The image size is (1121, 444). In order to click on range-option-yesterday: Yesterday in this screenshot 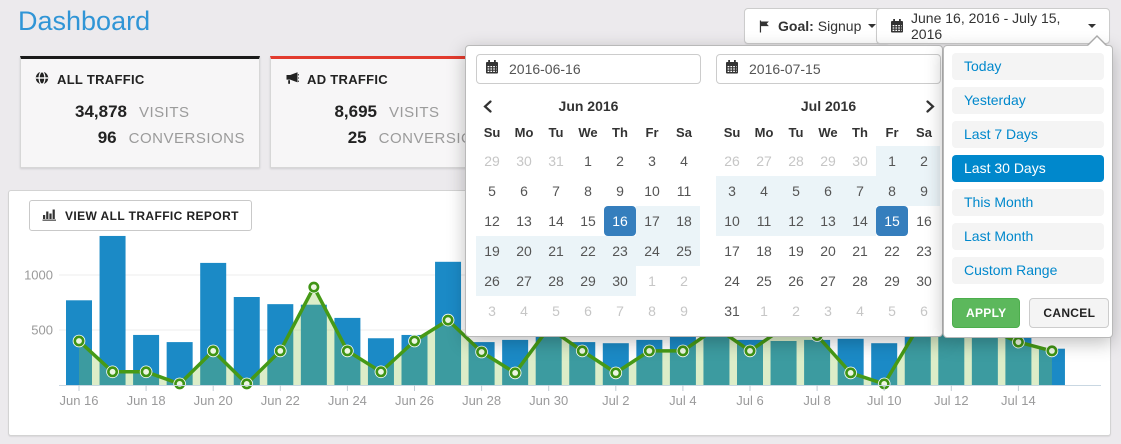, I will do `click(1028, 100)`.